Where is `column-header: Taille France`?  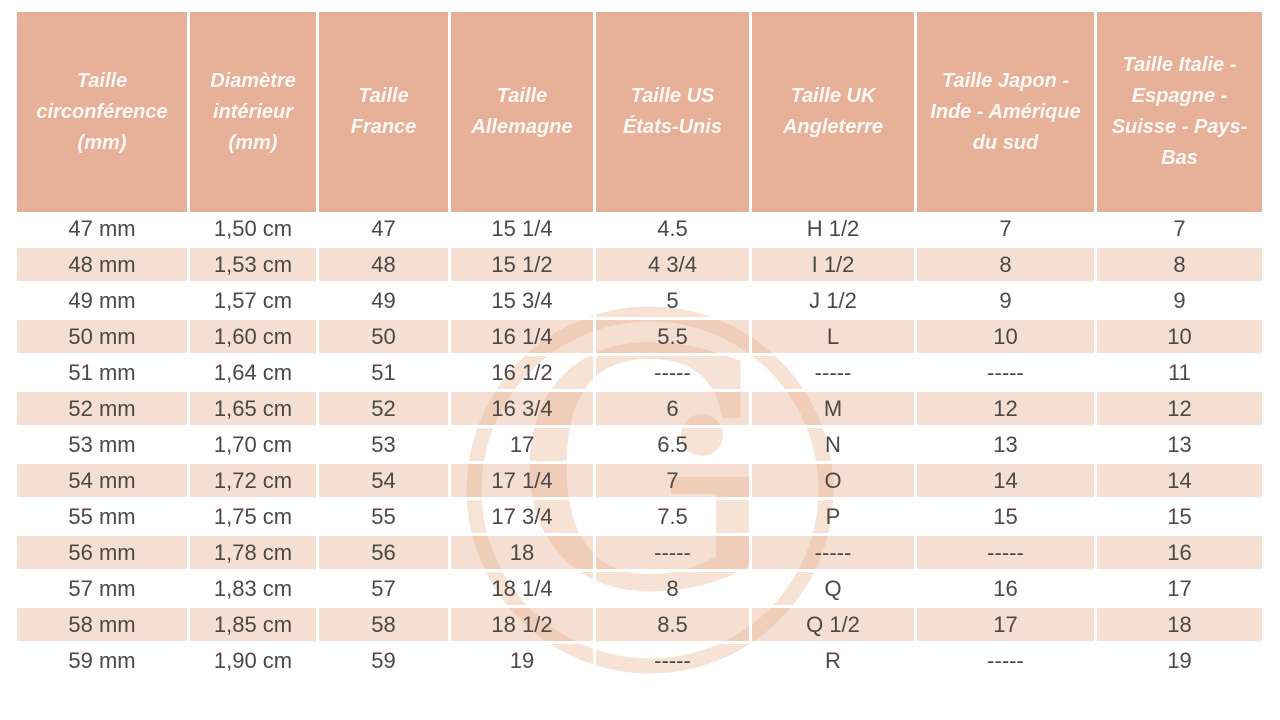 column-header: Taille France is located at coordinates (385, 112).